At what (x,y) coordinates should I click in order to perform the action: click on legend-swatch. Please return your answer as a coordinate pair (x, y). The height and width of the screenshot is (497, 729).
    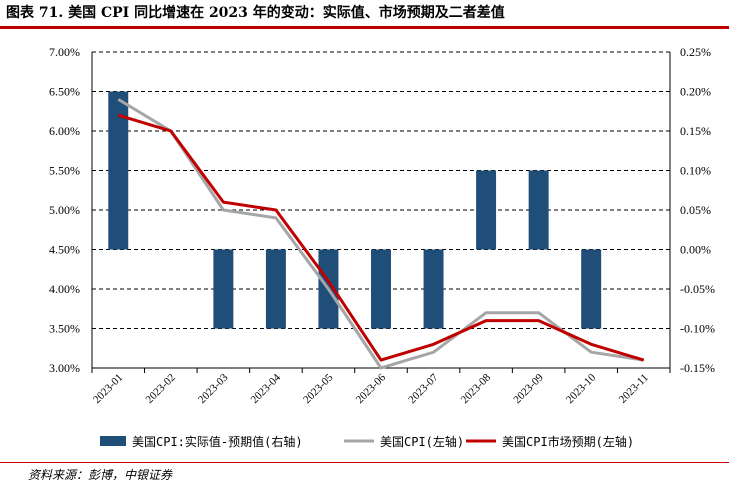
    Looking at the image, I should click on (113, 441).